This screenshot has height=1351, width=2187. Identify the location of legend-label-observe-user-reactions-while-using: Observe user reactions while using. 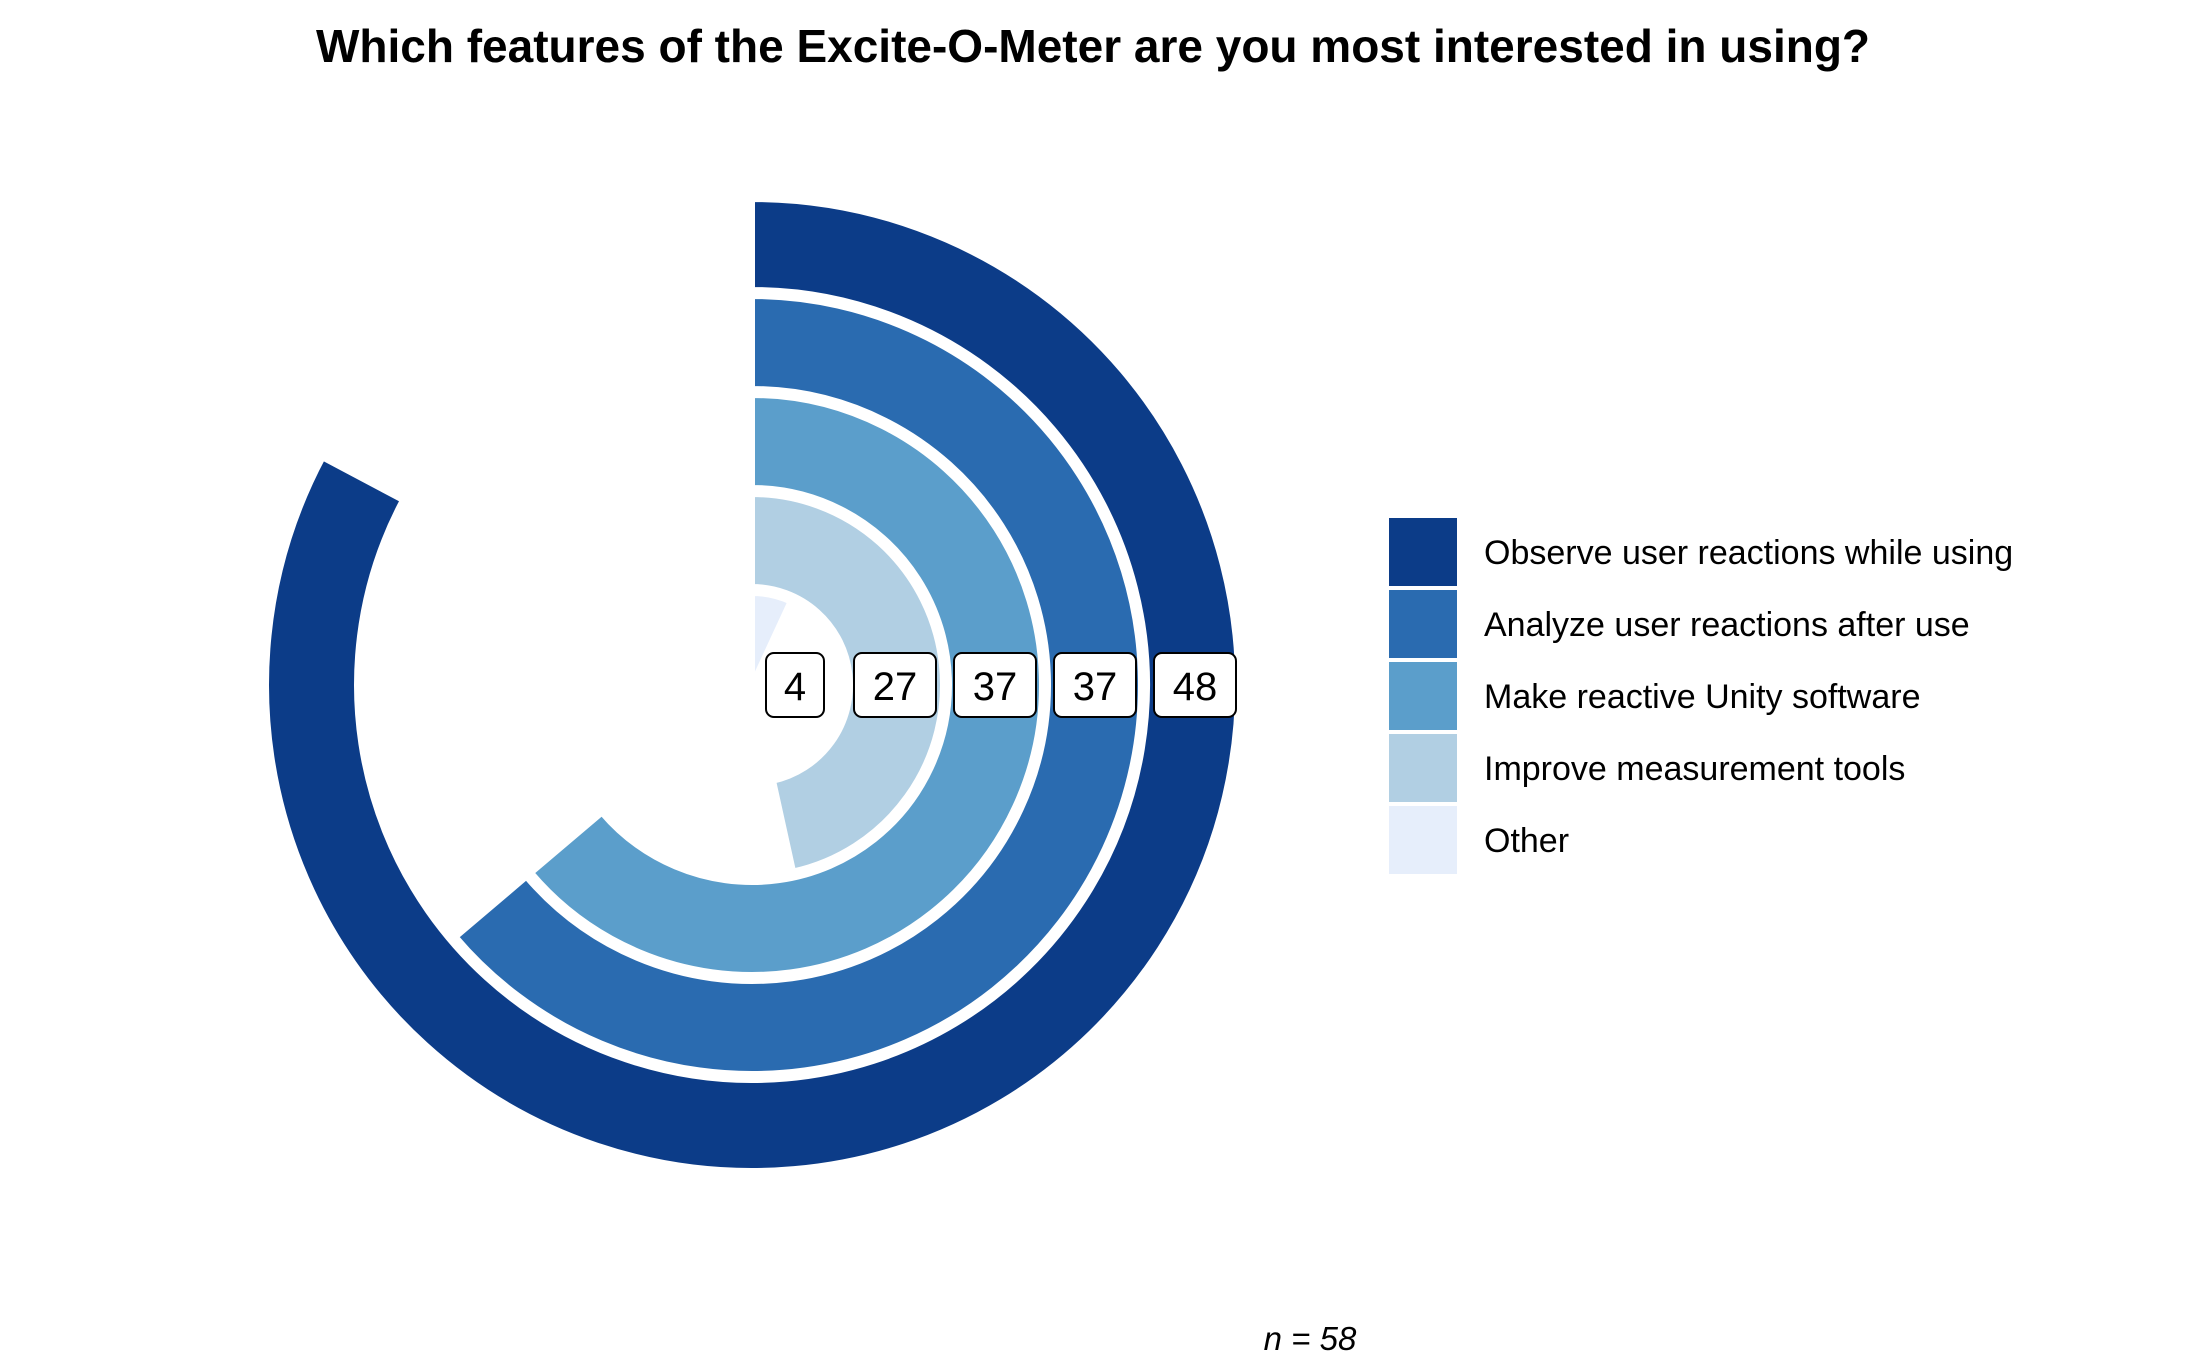
(1748, 553).